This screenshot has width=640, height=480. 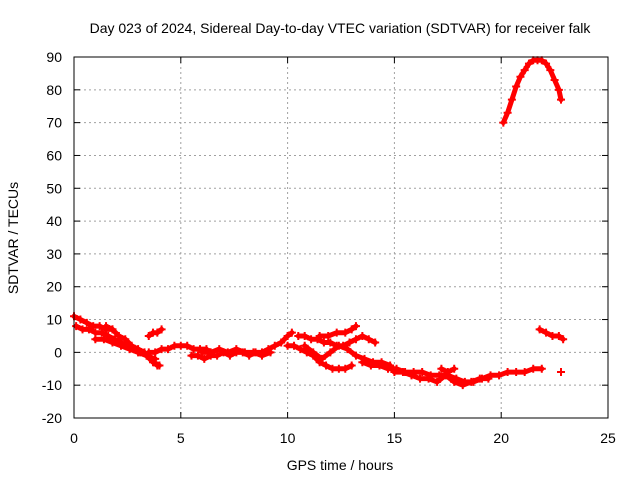 What do you see at coordinates (54, 155) in the screenshot?
I see `y-tick-label: 60` at bounding box center [54, 155].